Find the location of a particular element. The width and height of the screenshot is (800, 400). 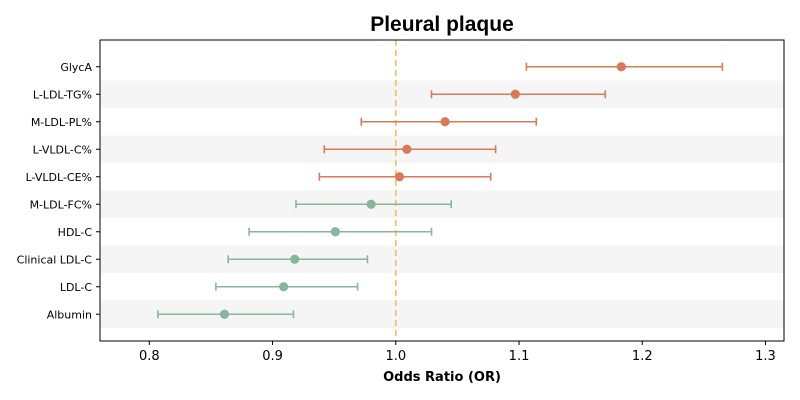

x-tick-label: 1.1 is located at coordinates (519, 356).